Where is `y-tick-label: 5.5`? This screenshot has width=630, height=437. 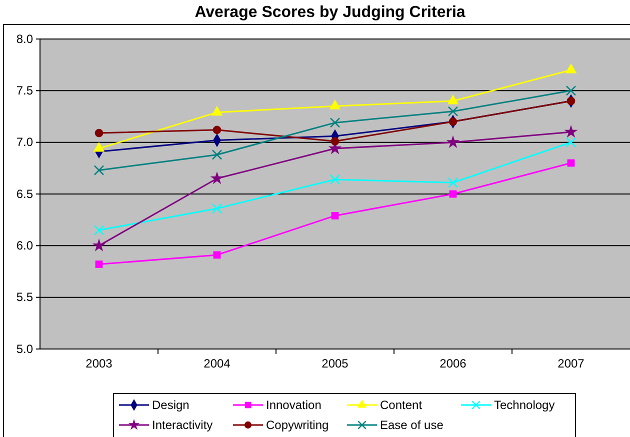
y-tick-label: 5.5 is located at coordinates (25, 297).